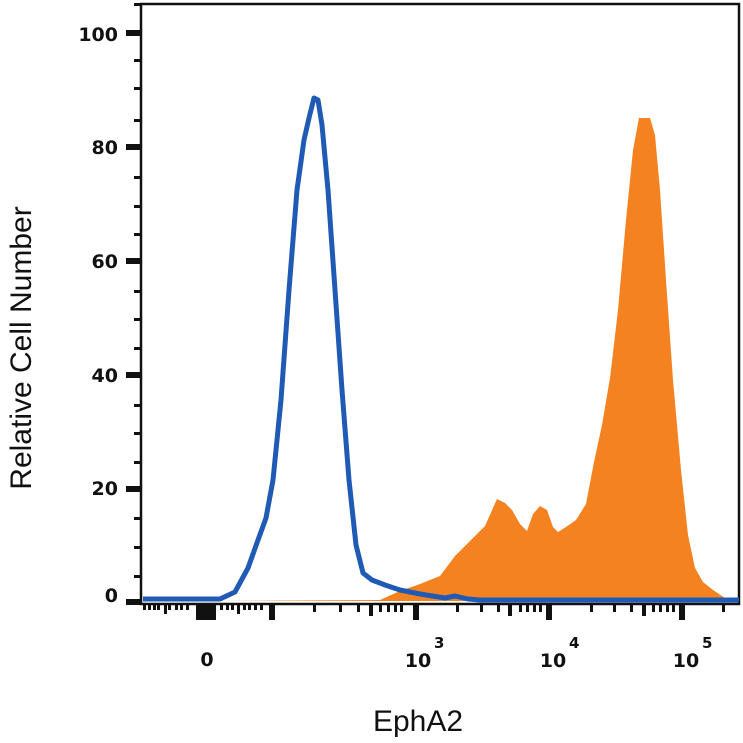 This screenshot has width=743, height=743. What do you see at coordinates (105, 262) in the screenshot?
I see `ytick-60: 60` at bounding box center [105, 262].